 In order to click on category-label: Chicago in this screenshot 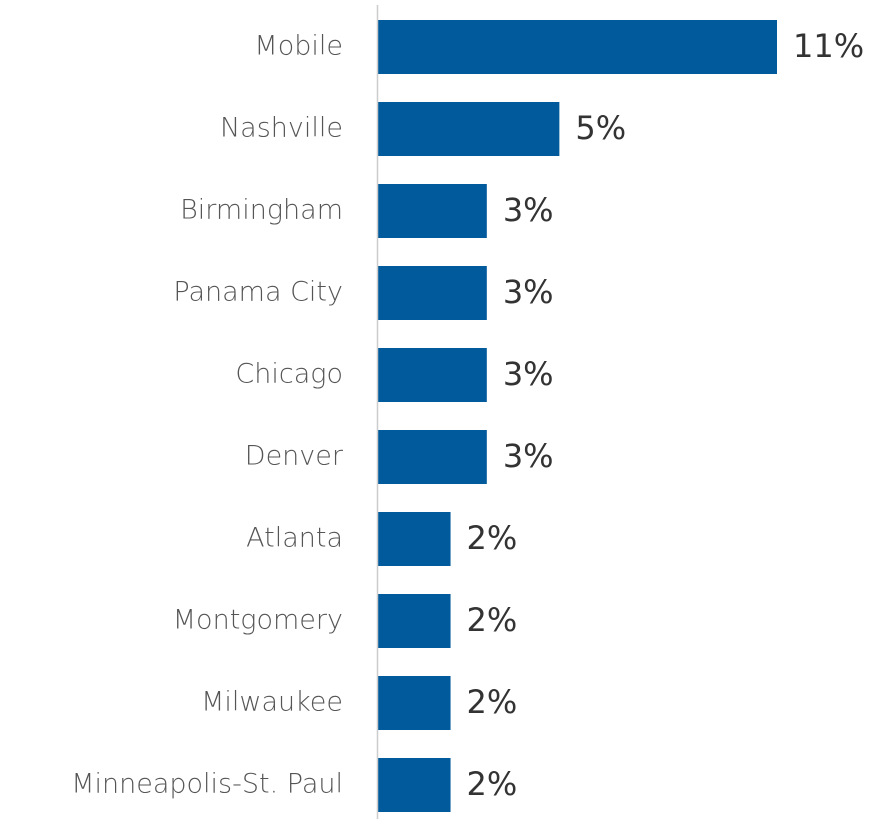, I will do `click(289, 374)`.